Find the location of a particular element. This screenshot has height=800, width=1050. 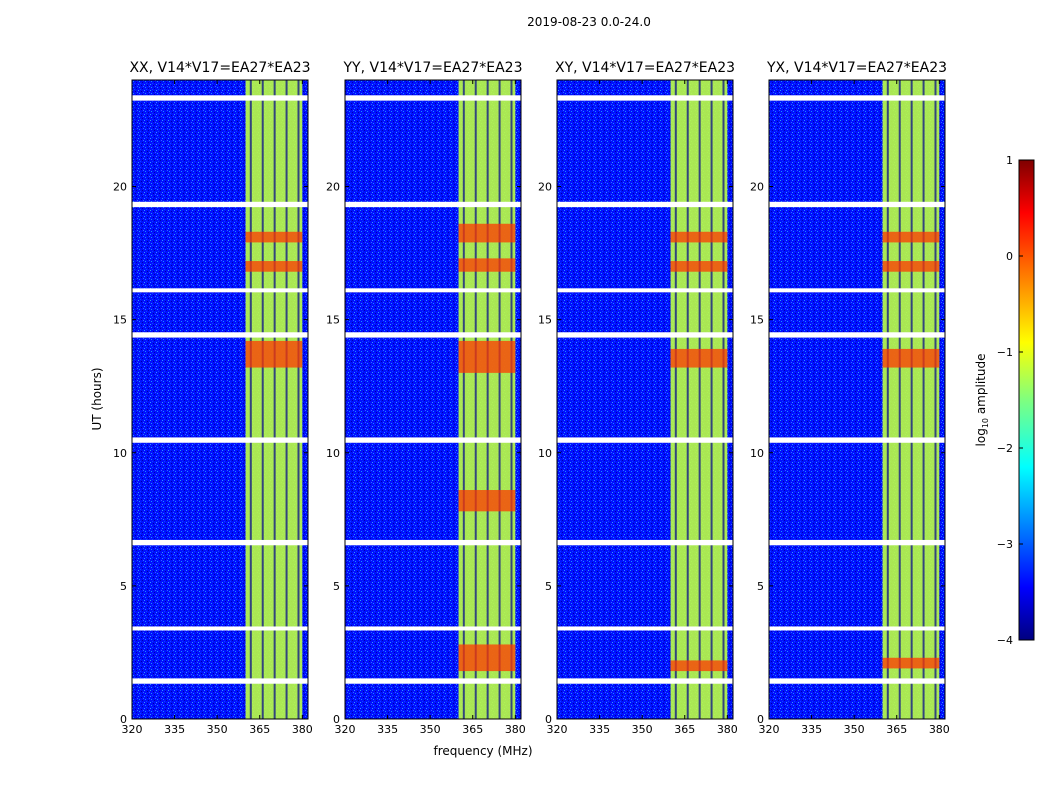

panel-title: YY, V14*V17=EA27*EA23 is located at coordinates (433, 68).